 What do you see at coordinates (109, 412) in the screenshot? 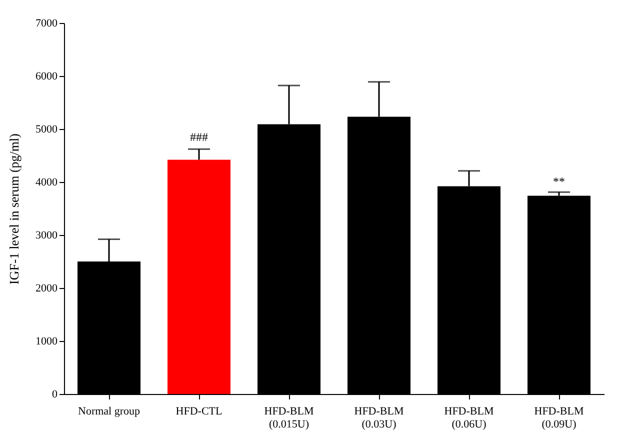
I see `x-tick-label: Normal group` at bounding box center [109, 412].